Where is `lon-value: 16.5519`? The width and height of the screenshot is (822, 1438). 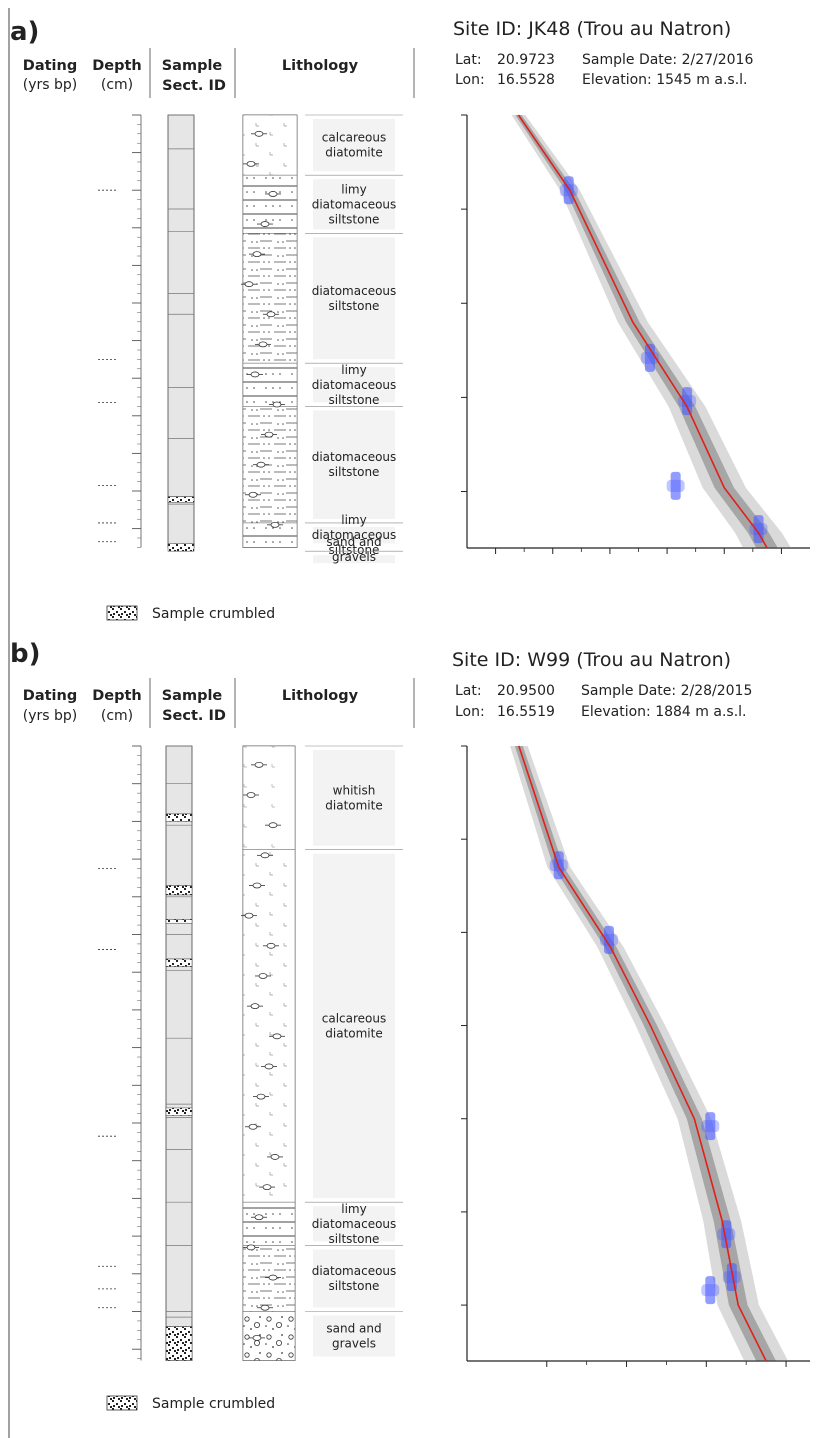 lon-value: 16.5519 is located at coordinates (526, 712).